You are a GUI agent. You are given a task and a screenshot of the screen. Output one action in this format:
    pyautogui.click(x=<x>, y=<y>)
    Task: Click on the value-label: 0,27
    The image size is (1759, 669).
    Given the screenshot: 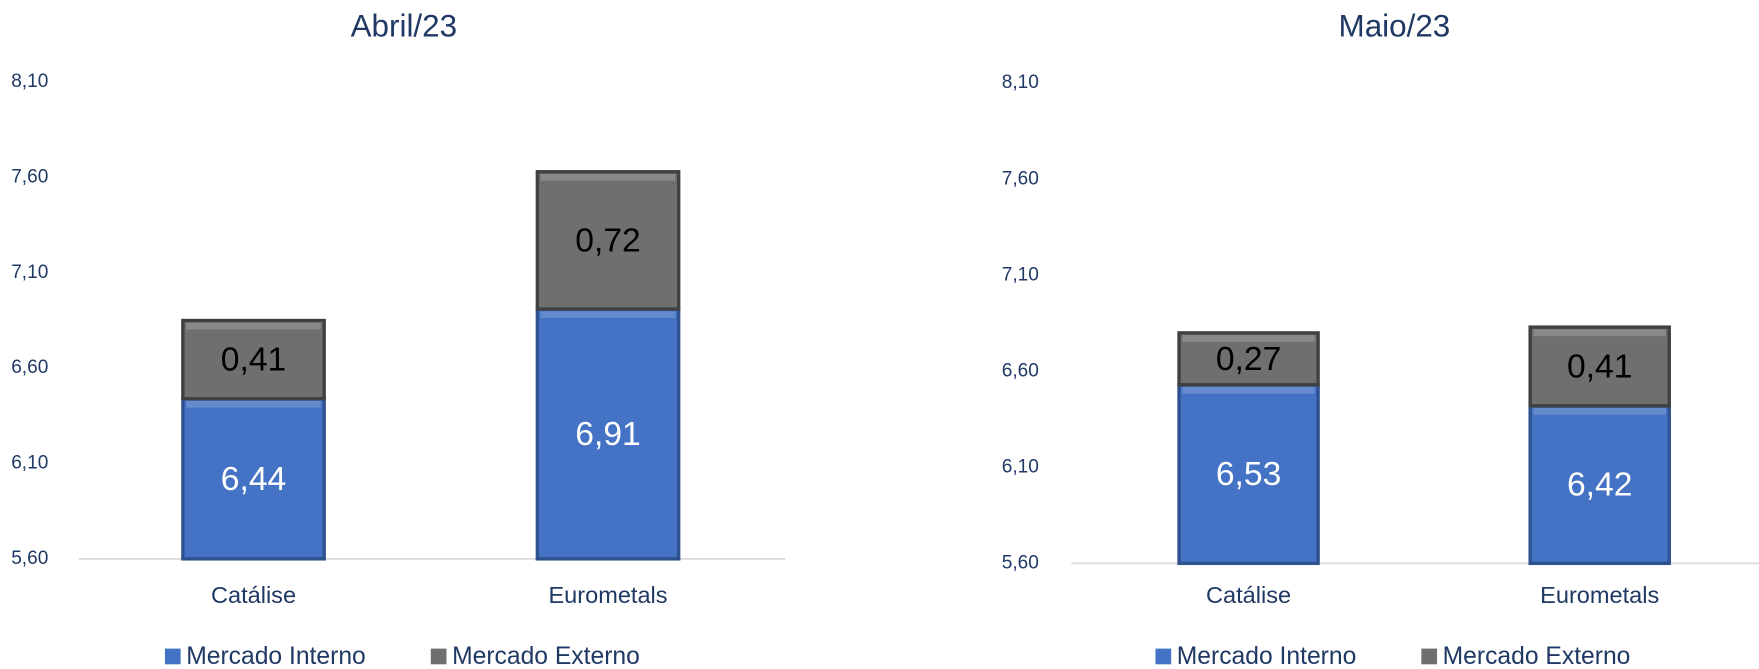 What is the action you would take?
    pyautogui.click(x=1248, y=359)
    